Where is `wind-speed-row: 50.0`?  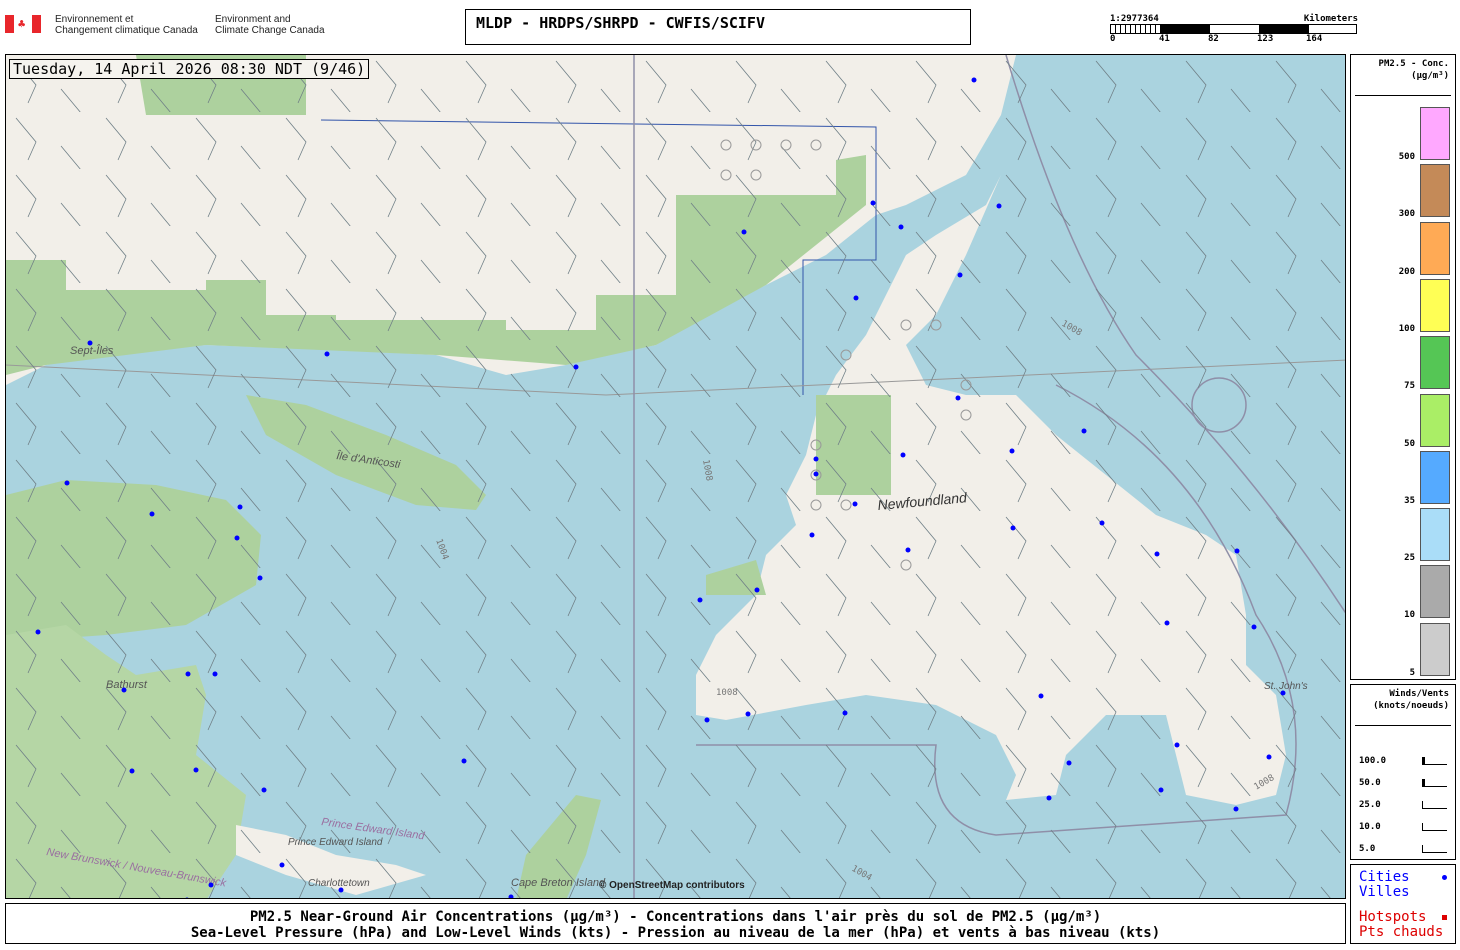 wind-speed-row: 50.0 is located at coordinates (1403, 783).